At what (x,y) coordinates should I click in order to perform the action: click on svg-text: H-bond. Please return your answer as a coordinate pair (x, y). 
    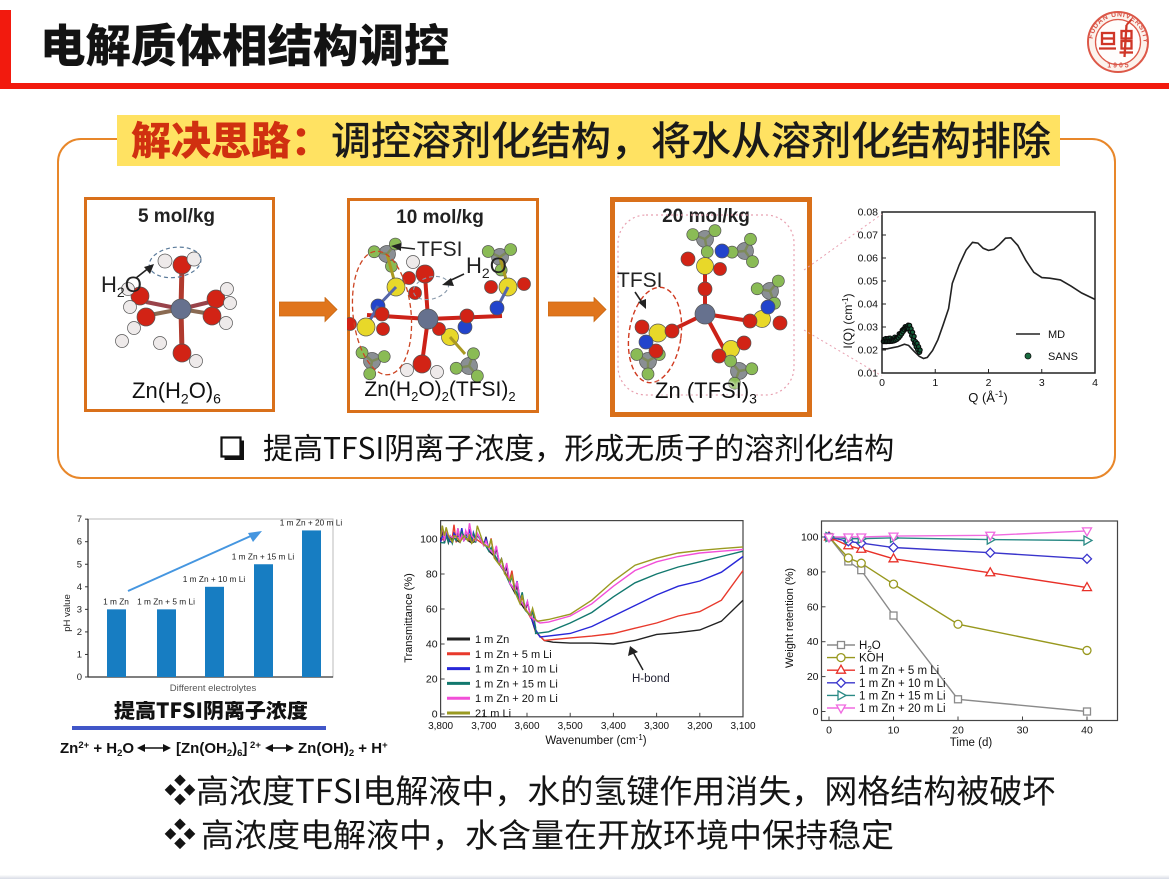
    Looking at the image, I should click on (651, 679).